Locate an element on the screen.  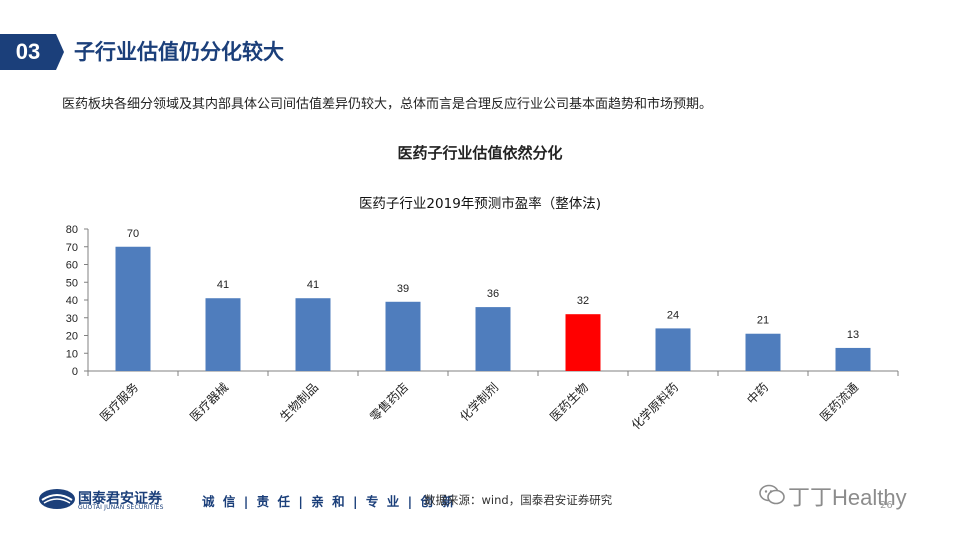
x-tick-label: 化学制剂 is located at coordinates (479, 402).